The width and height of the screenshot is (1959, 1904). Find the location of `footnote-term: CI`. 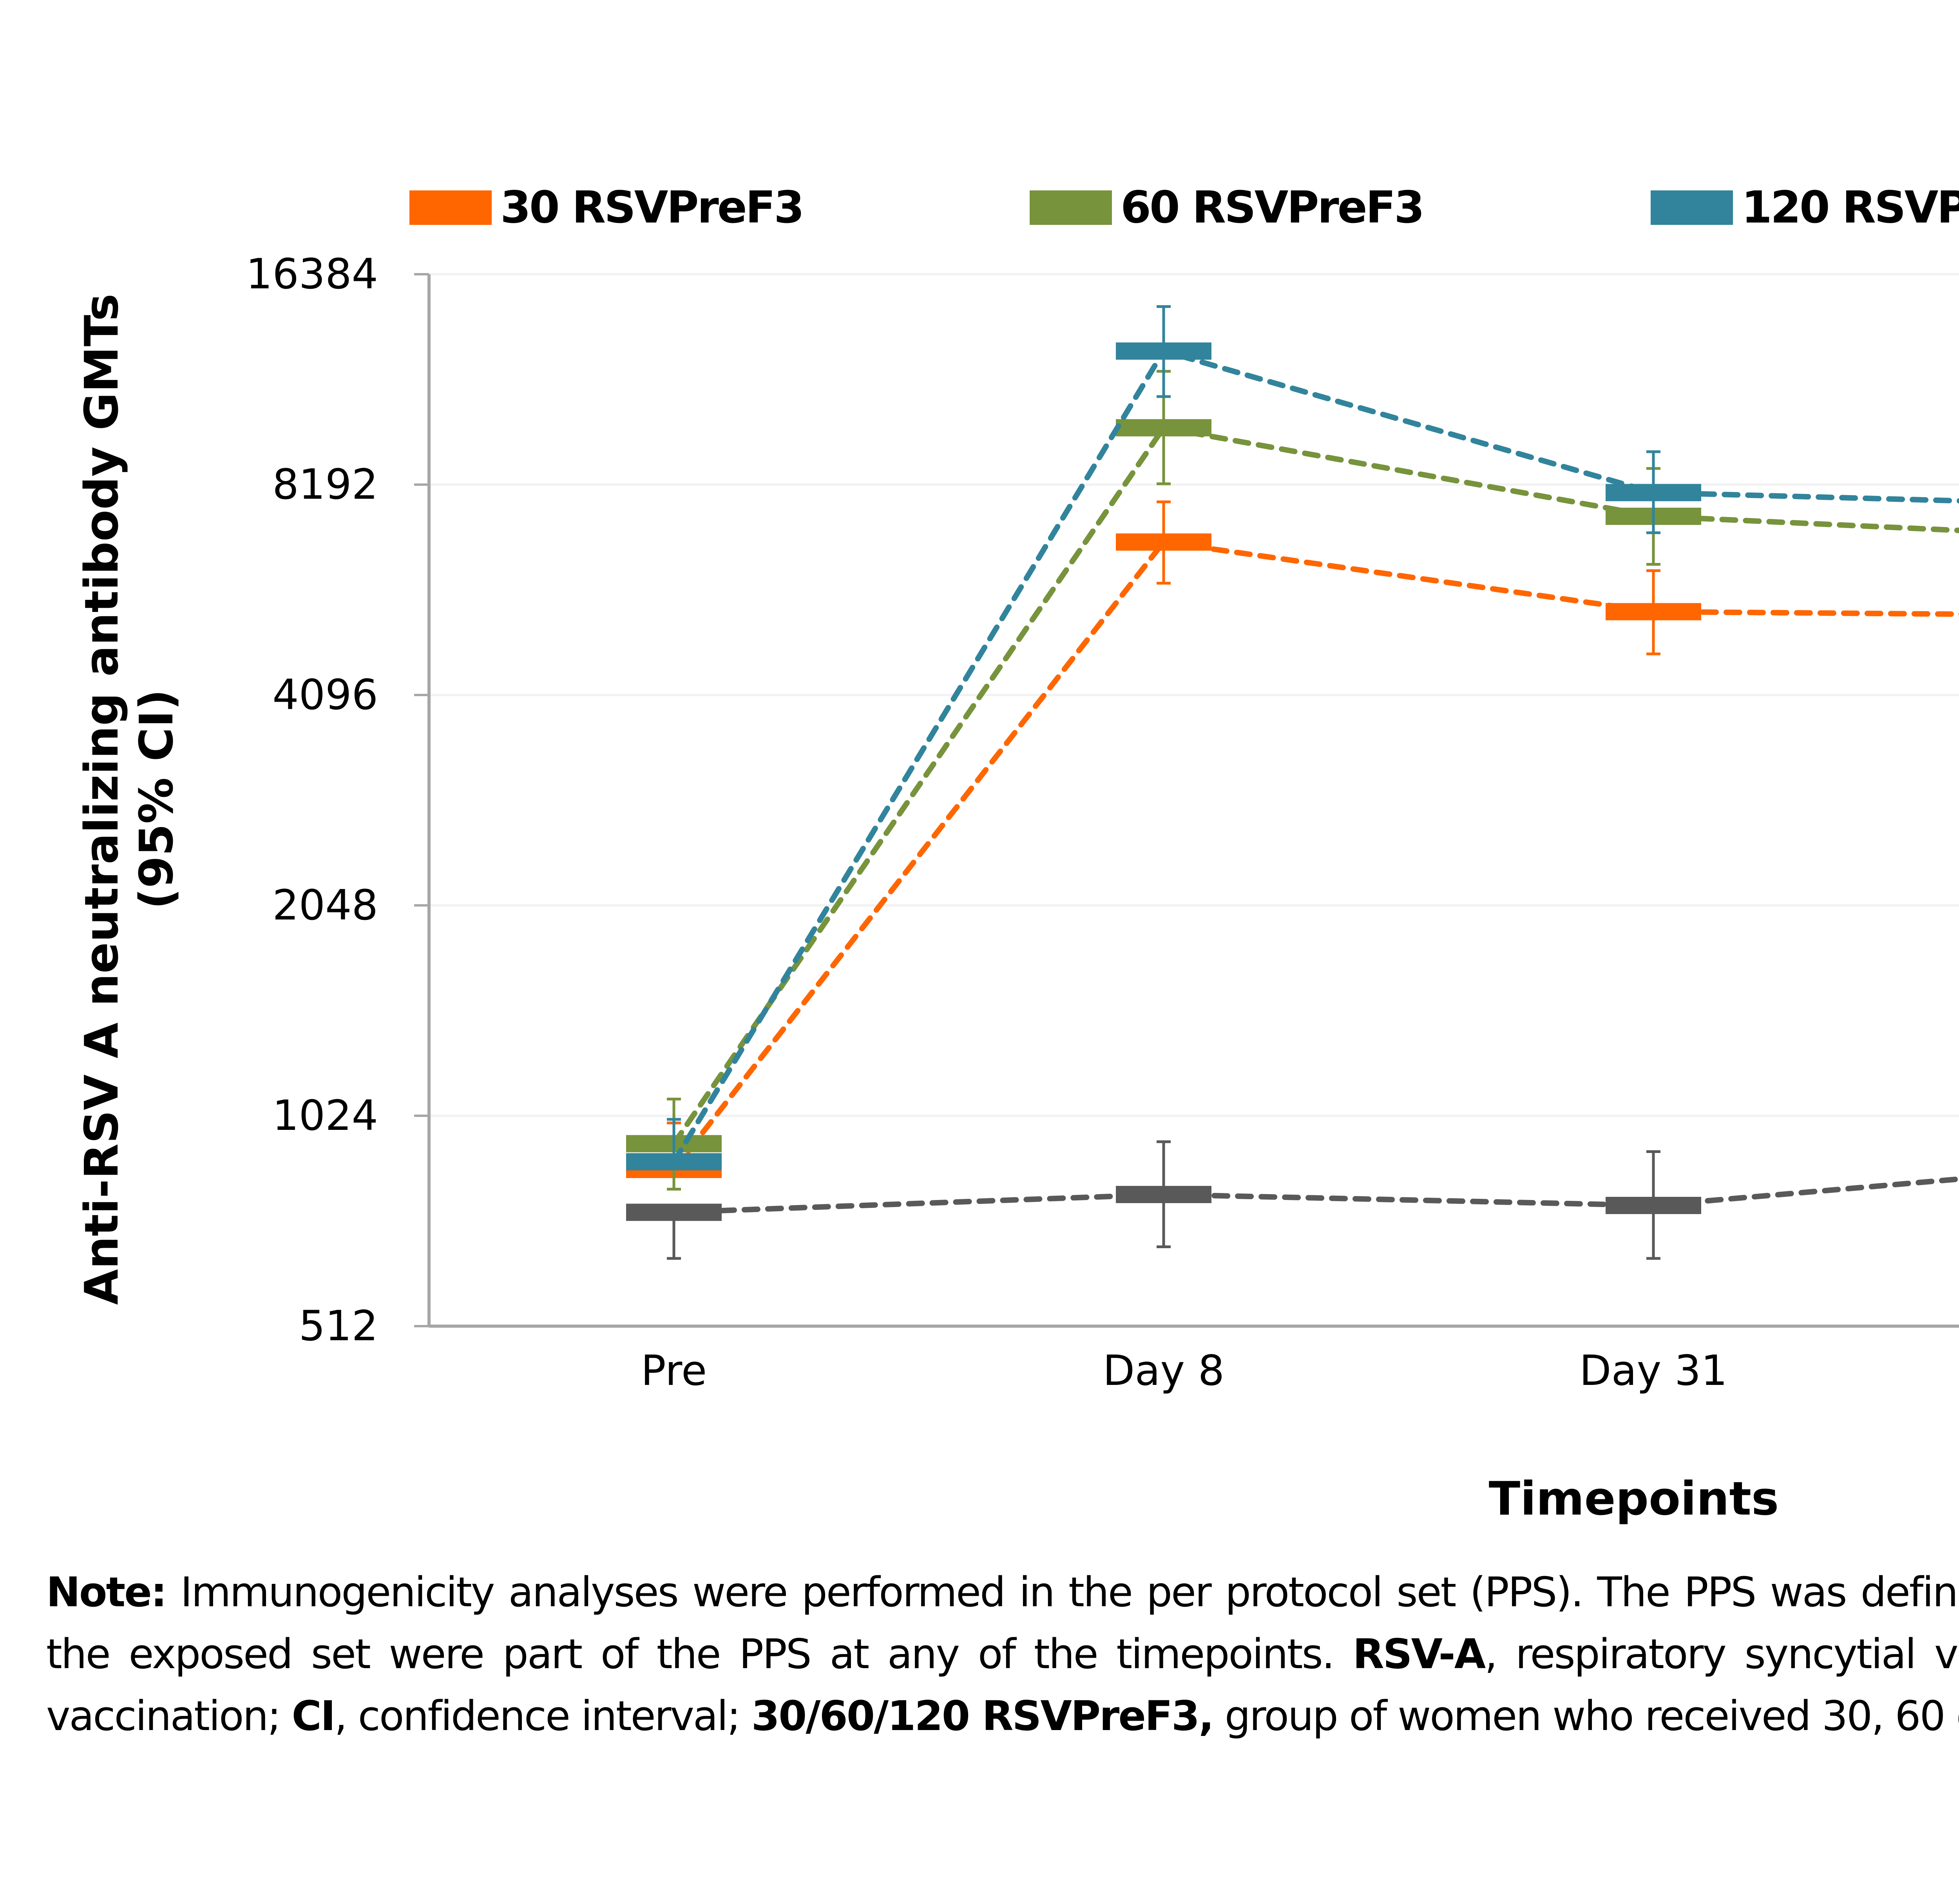

footnote-term: CI is located at coordinates (313, 1716).